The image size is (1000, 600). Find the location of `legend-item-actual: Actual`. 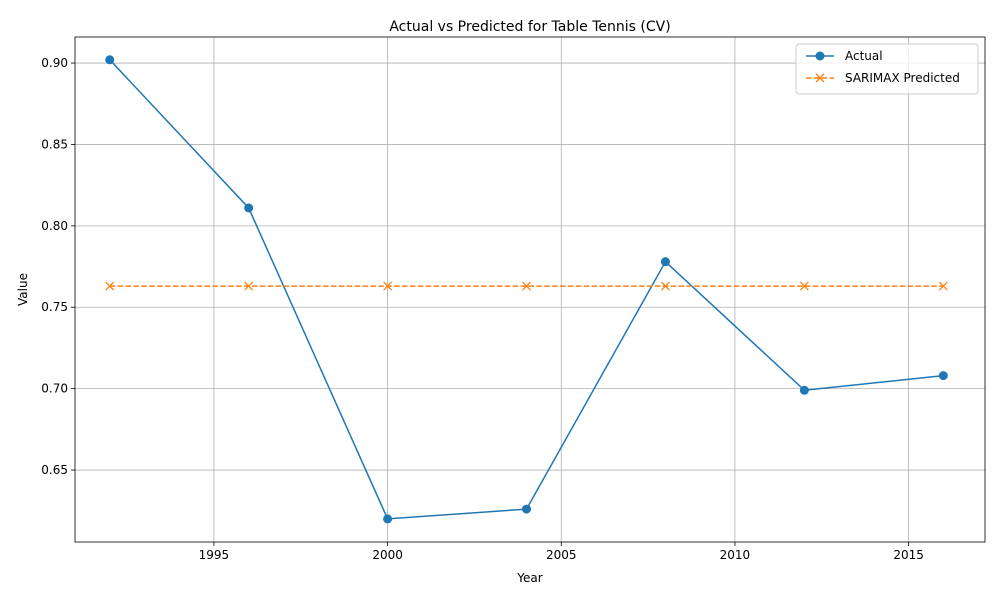

legend-item-actual: Actual is located at coordinates (844, 56).